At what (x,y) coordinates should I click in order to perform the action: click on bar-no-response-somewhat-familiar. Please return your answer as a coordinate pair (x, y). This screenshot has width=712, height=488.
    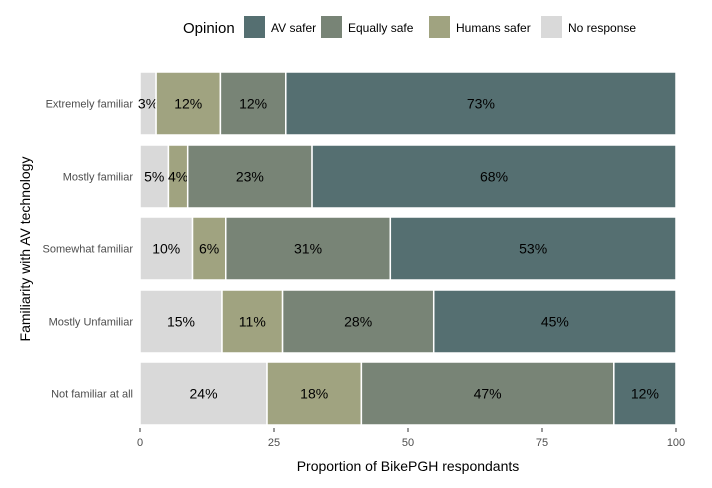
    Looking at the image, I should click on (166, 248).